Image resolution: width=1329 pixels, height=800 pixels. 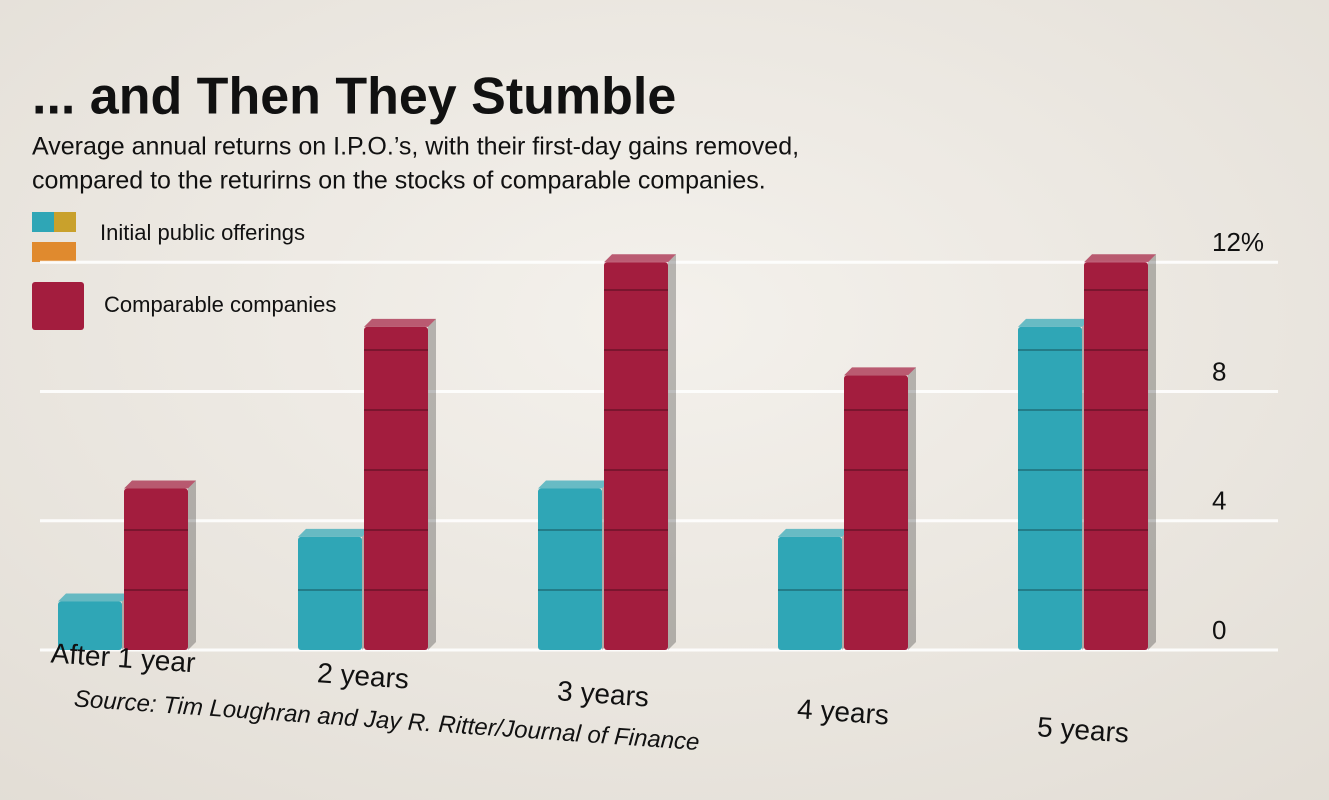 What do you see at coordinates (603, 693) in the screenshot?
I see `x-tick-label: 3 years` at bounding box center [603, 693].